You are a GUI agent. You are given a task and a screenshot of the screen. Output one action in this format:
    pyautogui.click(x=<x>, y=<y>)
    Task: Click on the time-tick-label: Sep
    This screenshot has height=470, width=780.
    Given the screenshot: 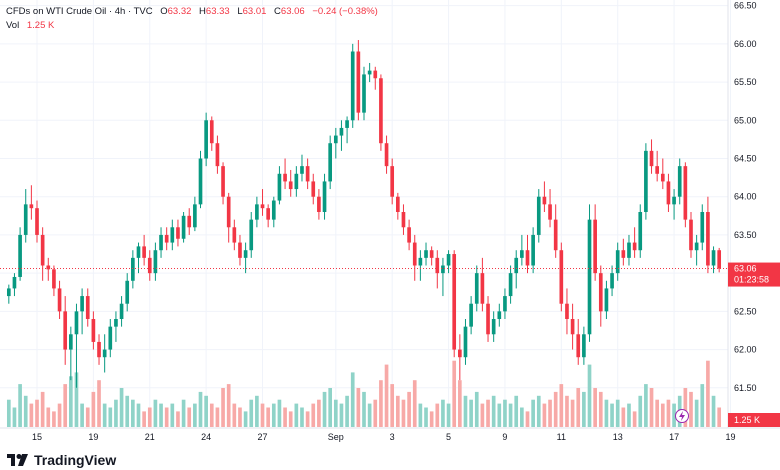 What is the action you would take?
    pyautogui.click(x=336, y=437)
    